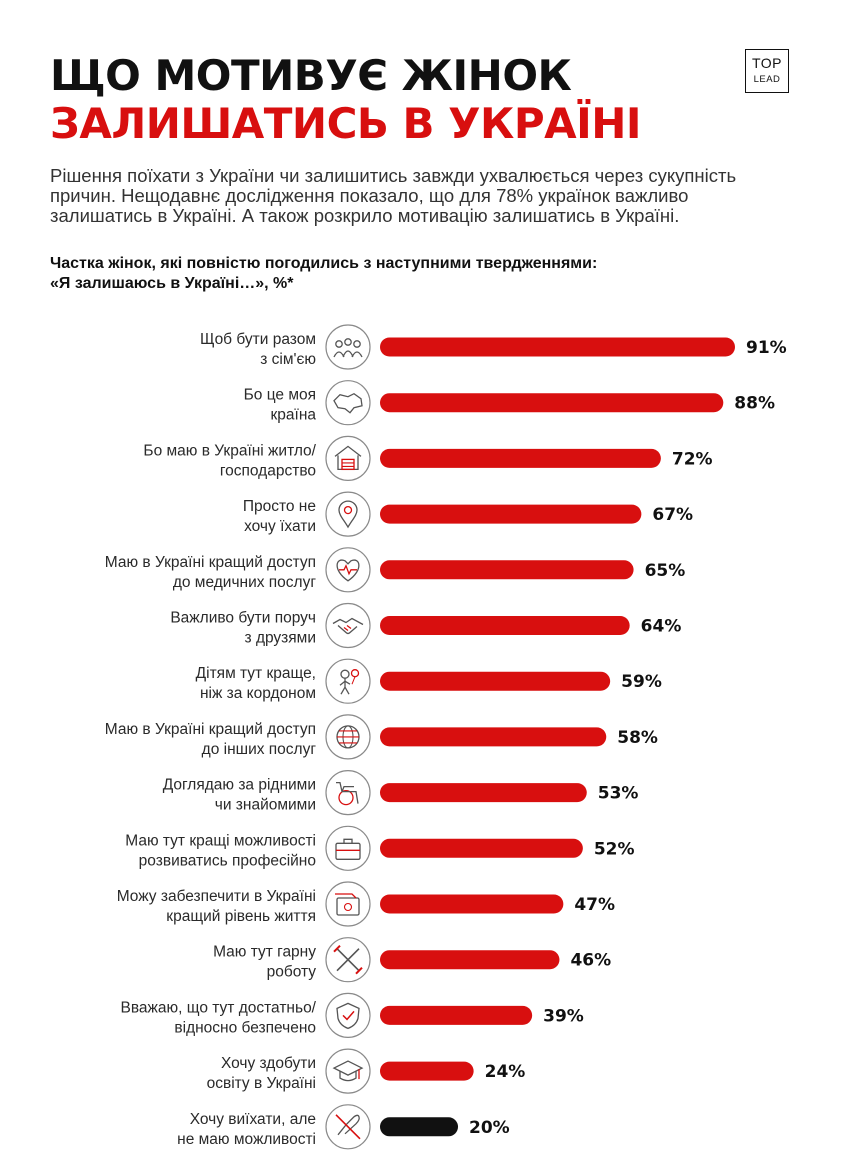  What do you see at coordinates (243, 618) in the screenshot?
I see `category-label: Важливо бути поруч` at bounding box center [243, 618].